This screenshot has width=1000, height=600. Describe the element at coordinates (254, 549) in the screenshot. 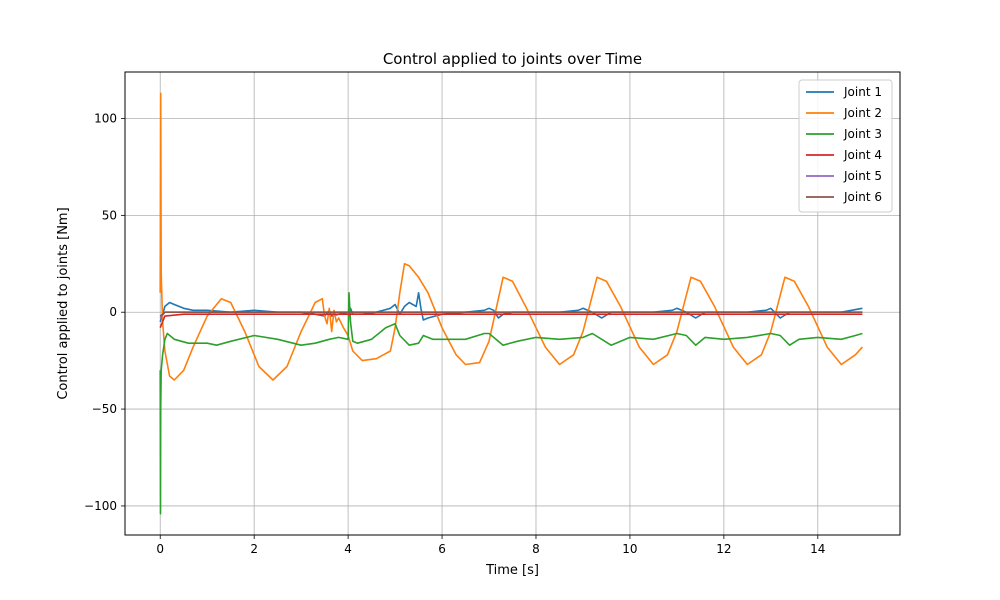

I see `x-tick-label: 2` at that location.